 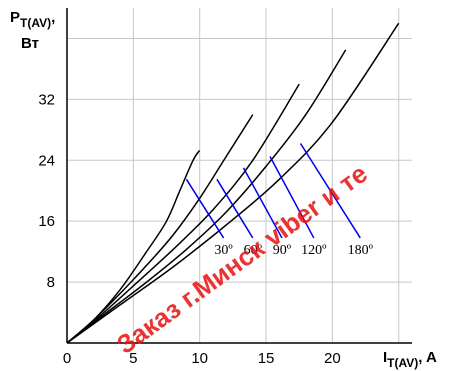 I want to click on marker-line-120deg, so click(x=292, y=197).